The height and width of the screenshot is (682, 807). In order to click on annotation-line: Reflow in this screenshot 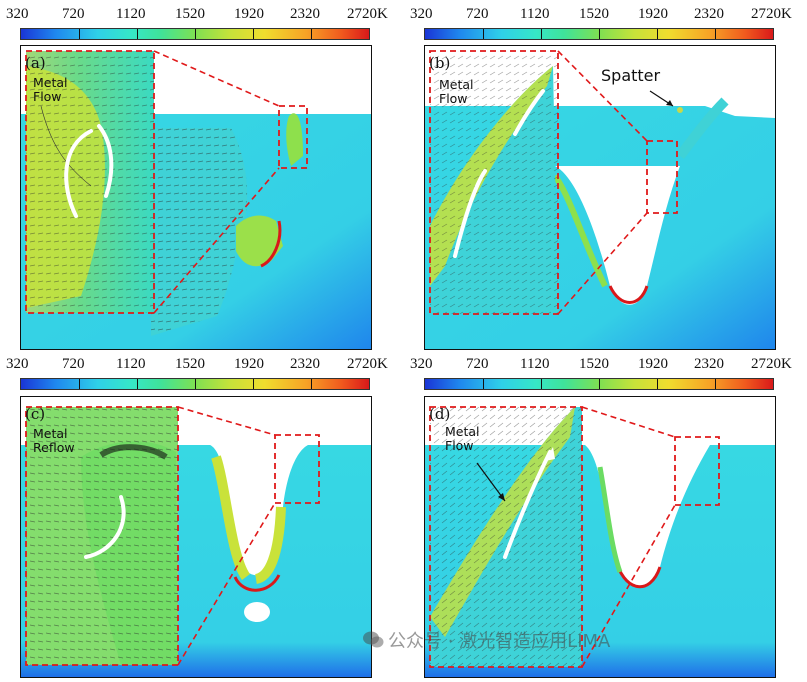, I will do `click(54, 447)`.